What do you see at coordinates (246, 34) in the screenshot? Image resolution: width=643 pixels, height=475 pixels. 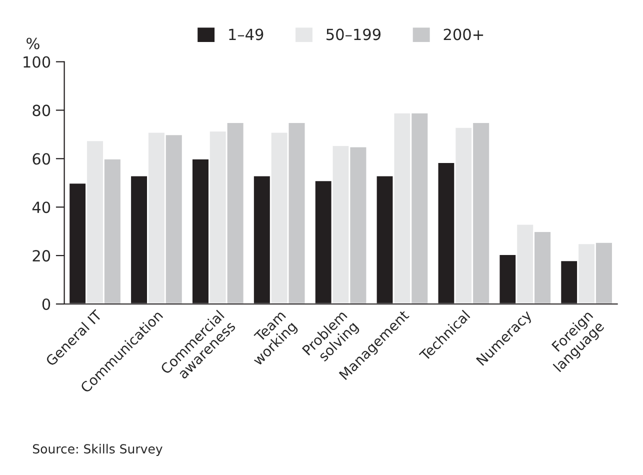 I see `legend-label: 1–49` at bounding box center [246, 34].